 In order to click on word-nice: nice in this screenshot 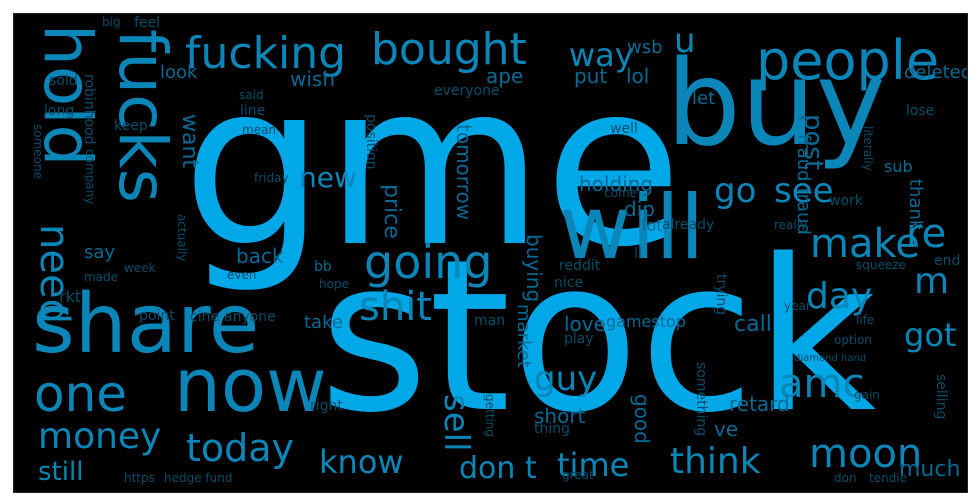, I will do `click(569, 283)`.